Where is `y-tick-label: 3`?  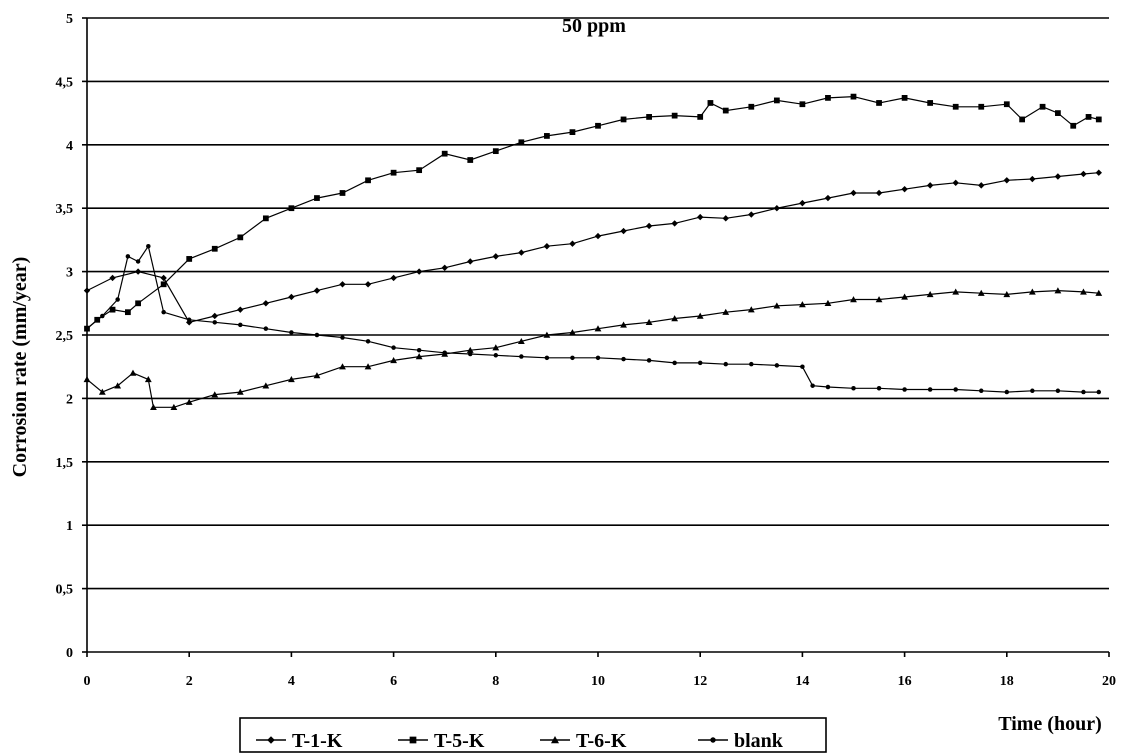 y-tick-label: 3 is located at coordinates (69, 273).